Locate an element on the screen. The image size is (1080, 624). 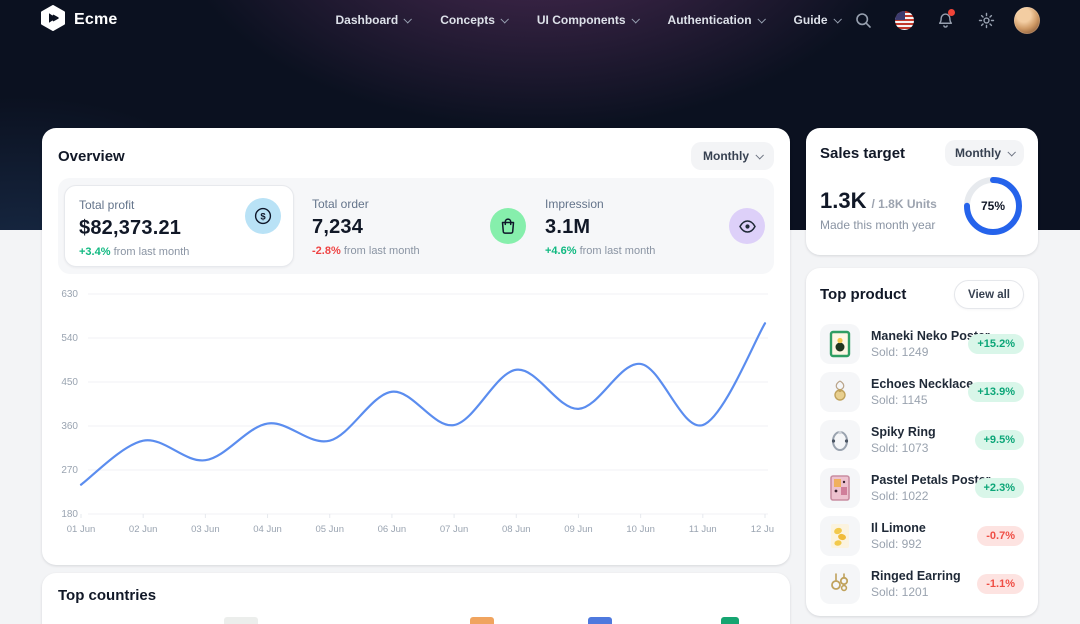
brand-logo: Ecme is located at coordinates (79, 20).